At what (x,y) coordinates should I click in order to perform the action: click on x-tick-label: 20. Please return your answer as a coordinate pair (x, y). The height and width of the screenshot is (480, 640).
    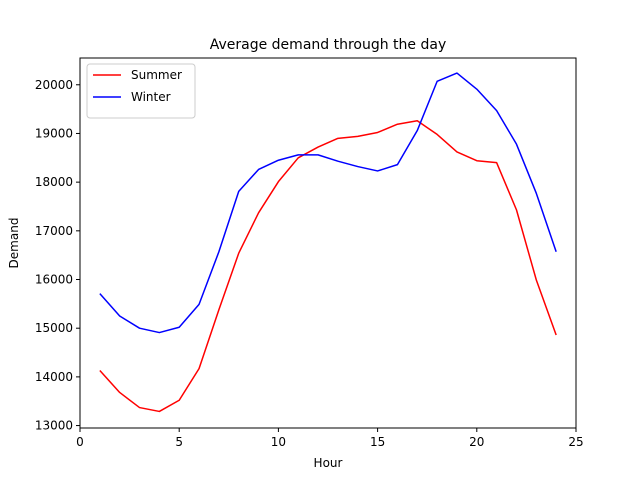
    Looking at the image, I should click on (476, 442).